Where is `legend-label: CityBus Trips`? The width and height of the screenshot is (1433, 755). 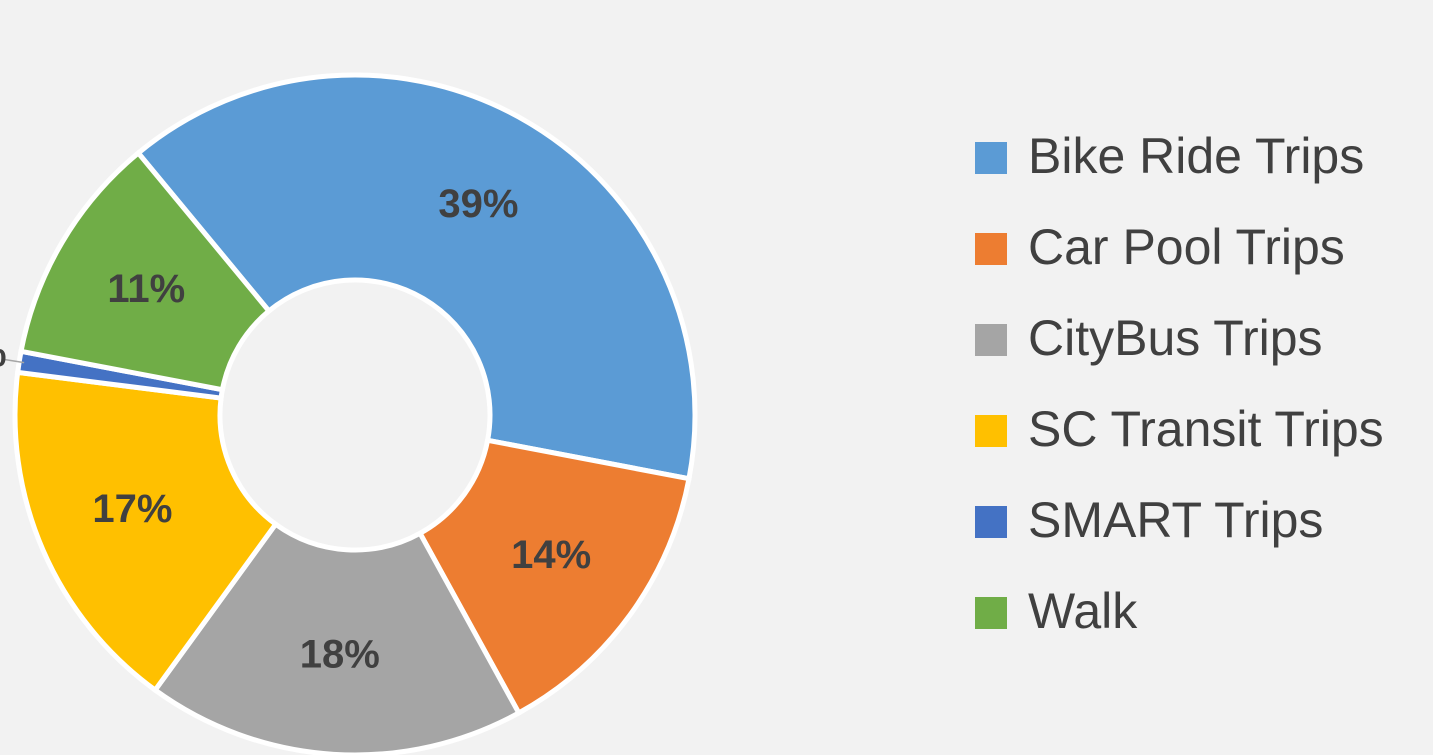 legend-label: CityBus Trips is located at coordinates (1175, 338).